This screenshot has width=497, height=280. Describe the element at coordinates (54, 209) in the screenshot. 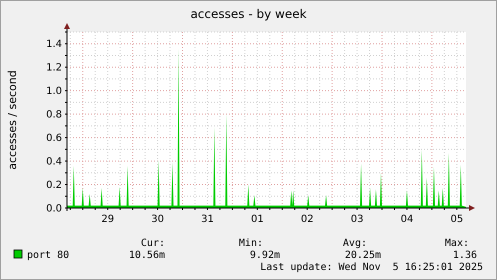

I see `y-tick-label: 0.0` at that location.